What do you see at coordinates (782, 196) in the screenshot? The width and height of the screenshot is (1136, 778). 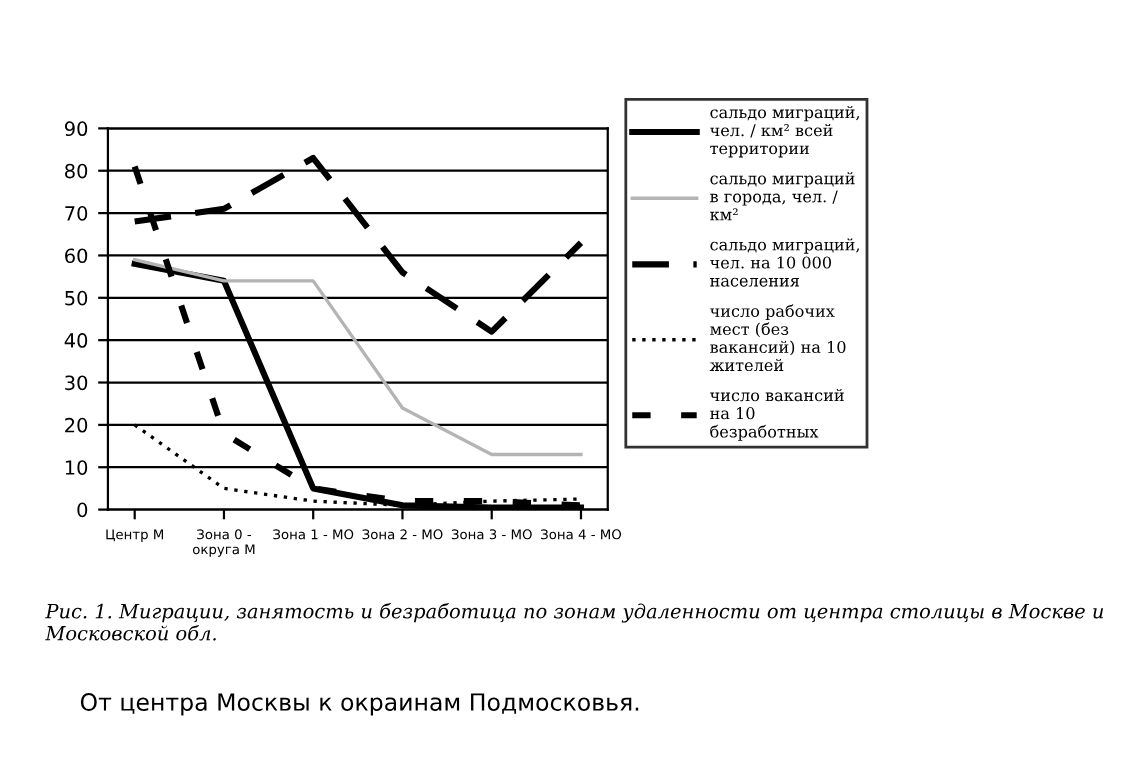 I see `legend-label: сальдо миграций в города, чел. / км²` at bounding box center [782, 196].